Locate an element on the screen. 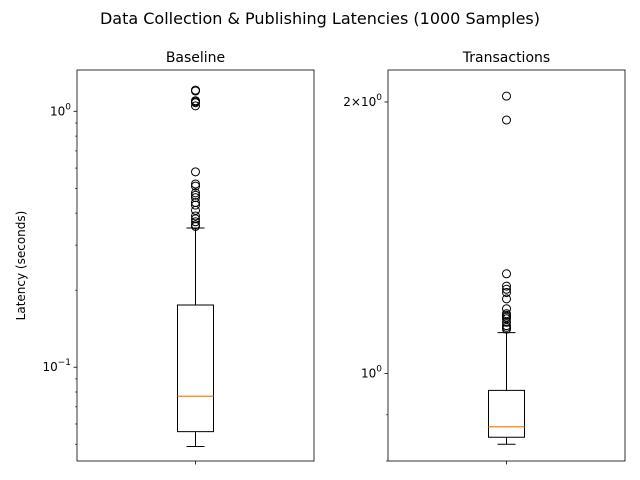 This screenshot has height=480, width=640. y-tick-label: 10⁻¹ is located at coordinates (56, 366).